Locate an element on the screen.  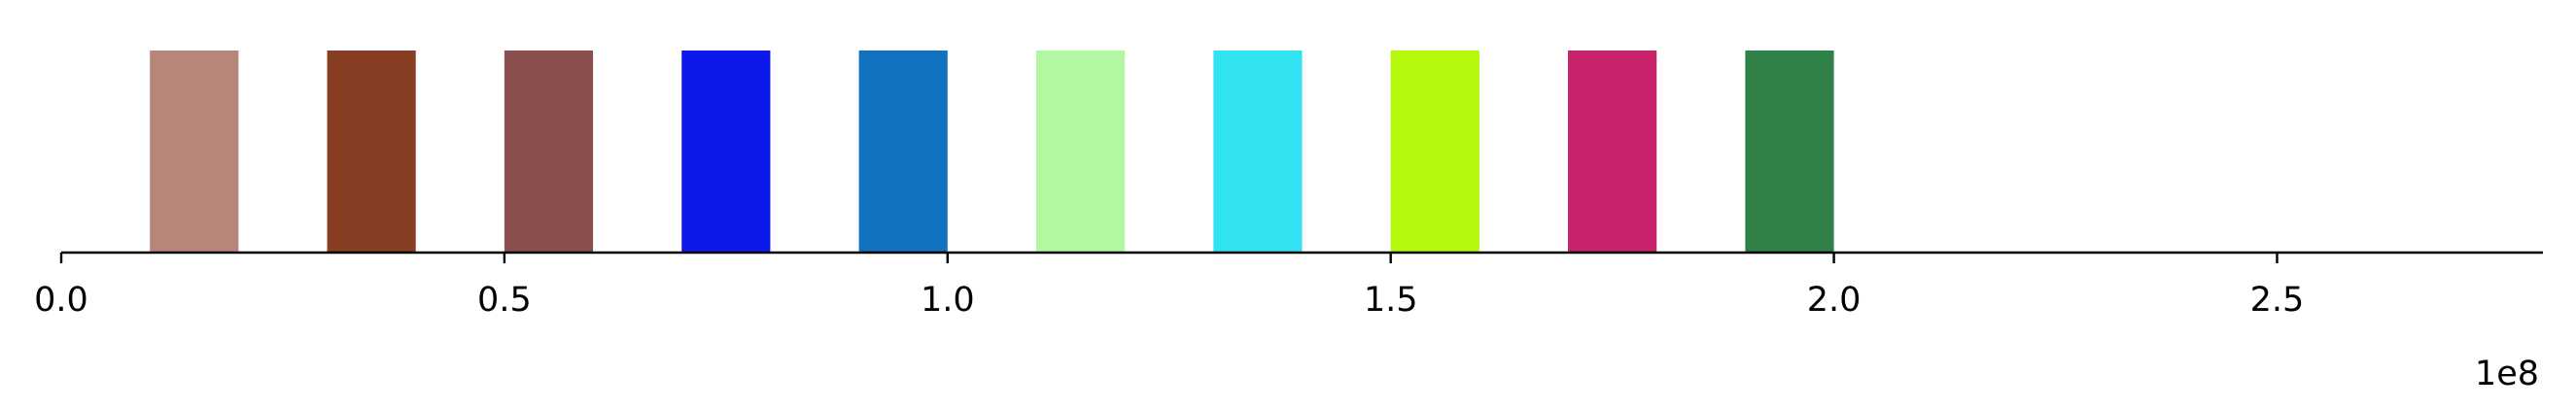
x-tick-label: 0.5 is located at coordinates (504, 300).